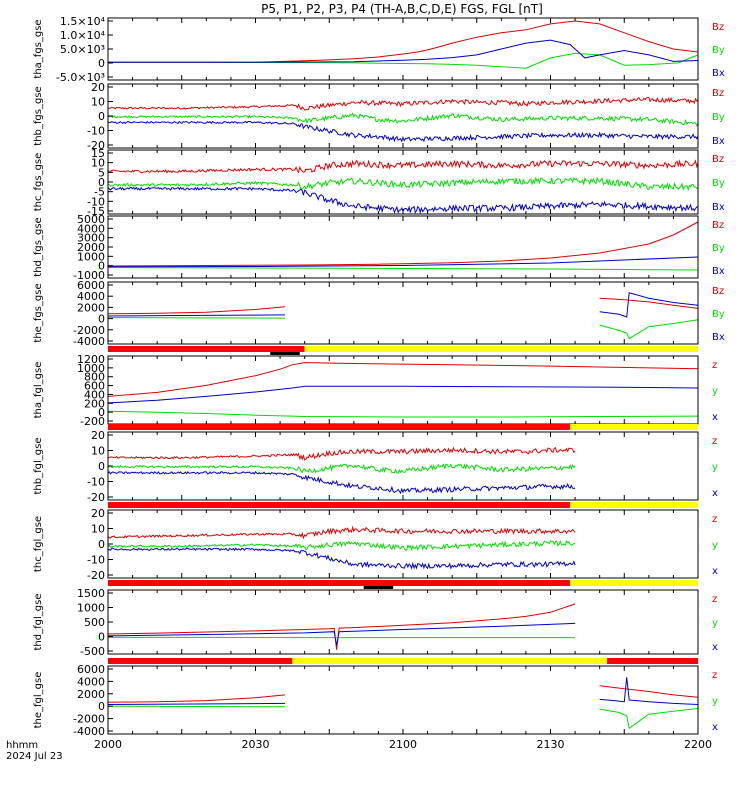 The image size is (750, 800). Describe the element at coordinates (94, 386) in the screenshot. I see `y-tick-label: 600` at that location.